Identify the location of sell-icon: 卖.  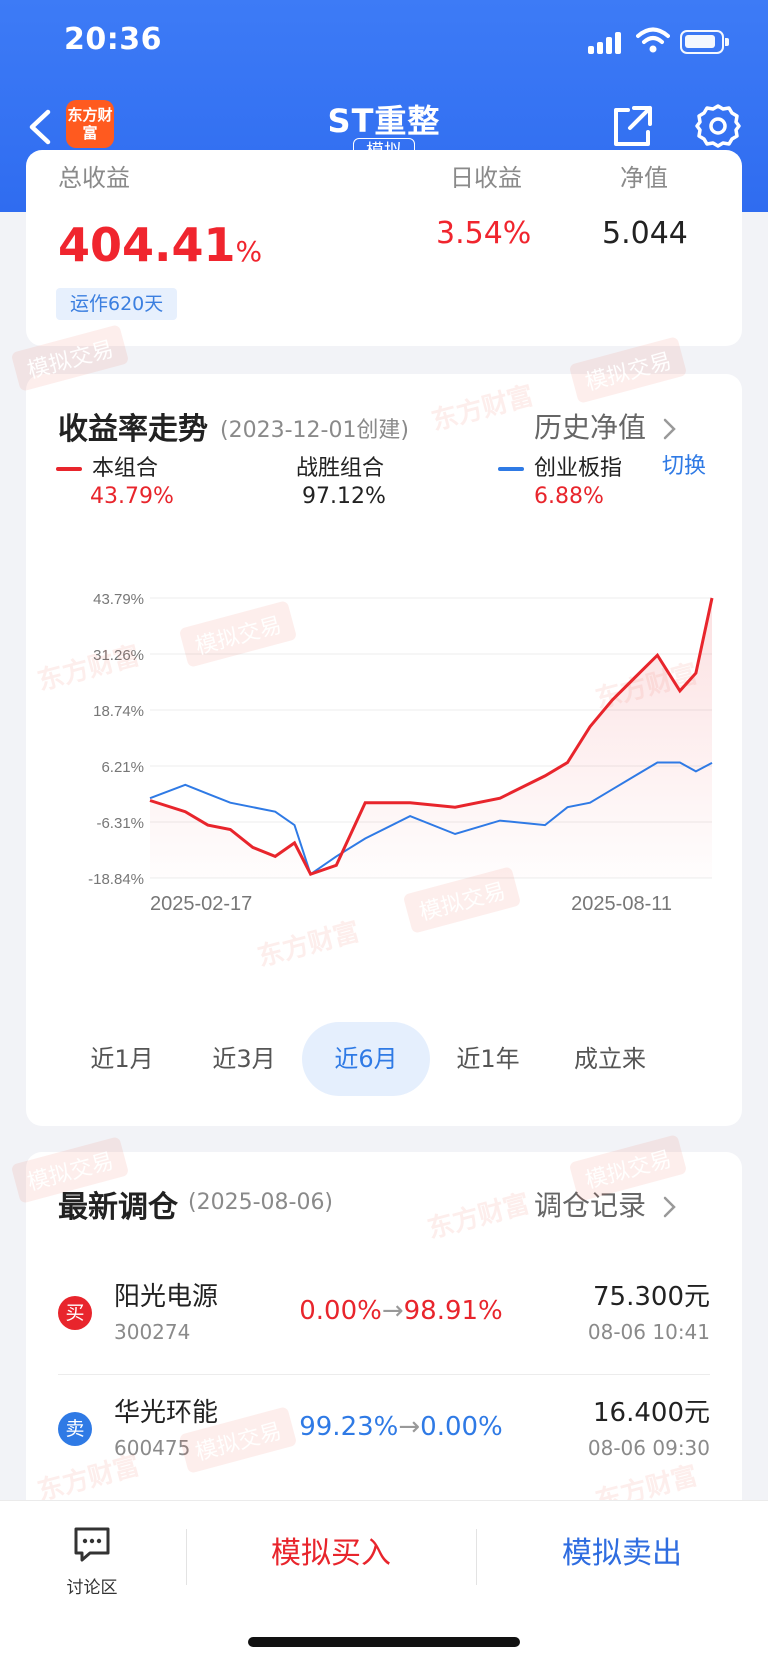
(75, 1429).